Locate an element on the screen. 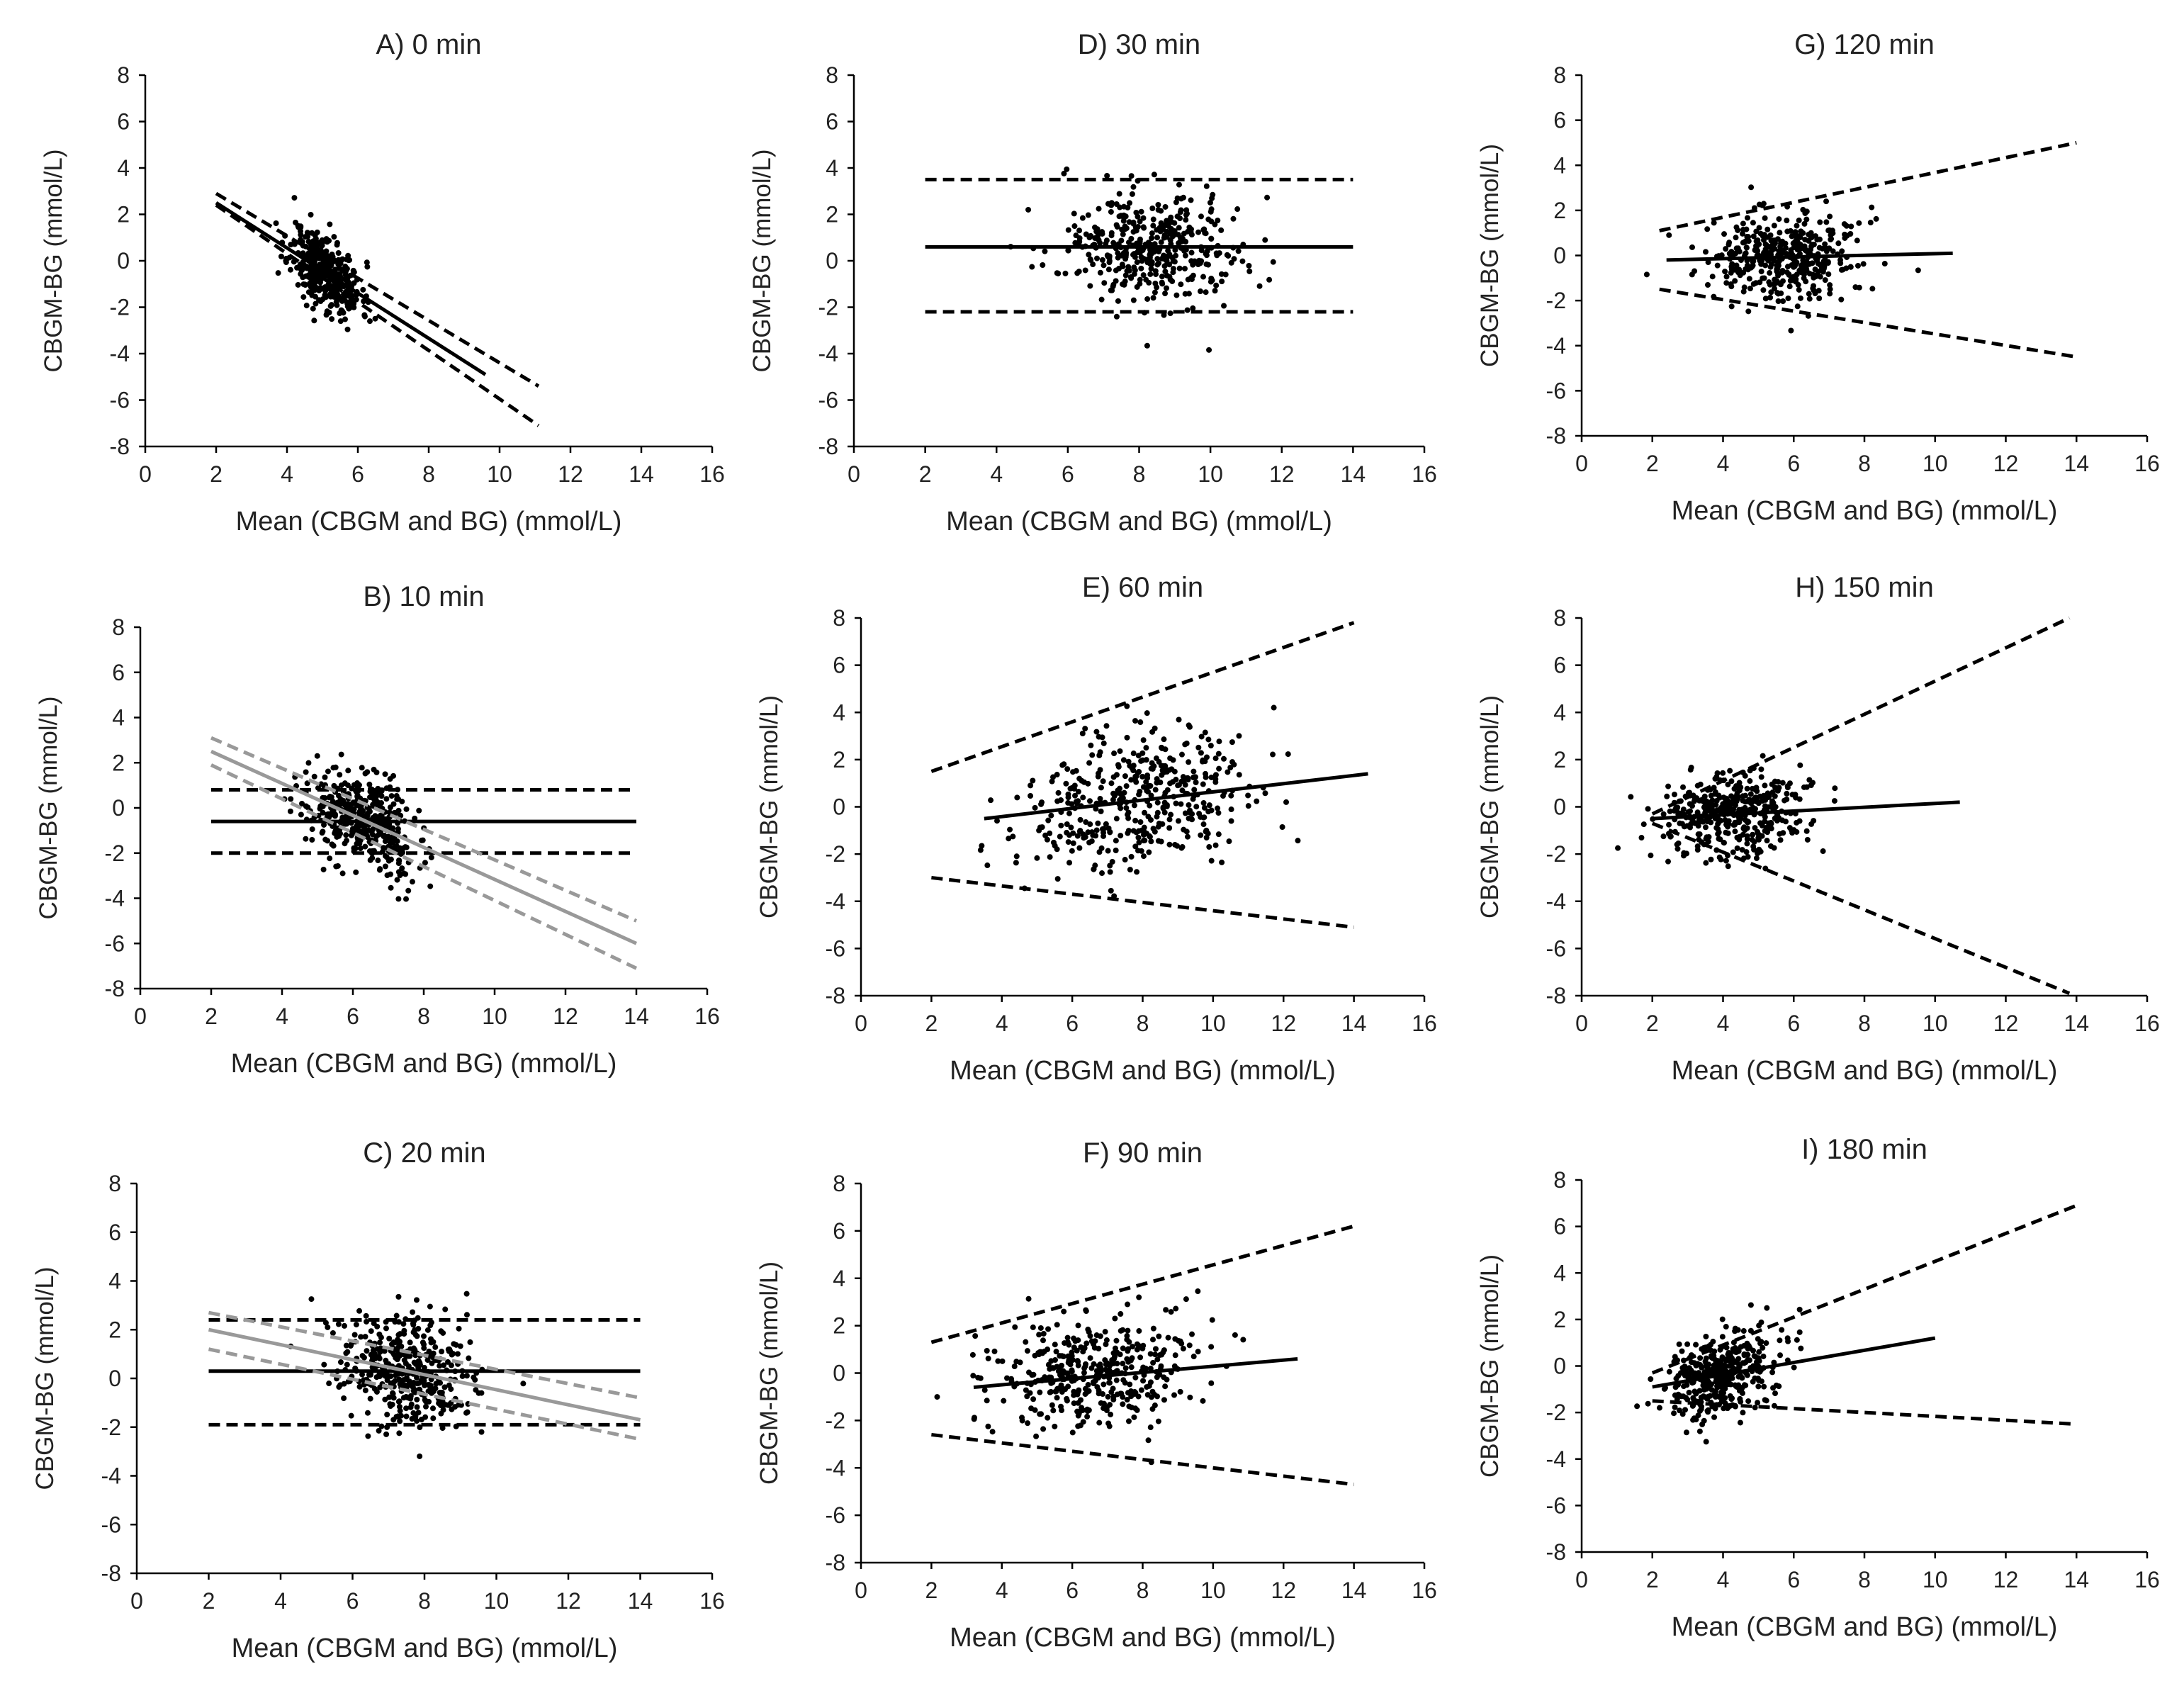 This screenshot has width=2184, height=1681. bias-line is located at coordinates (351, 288).